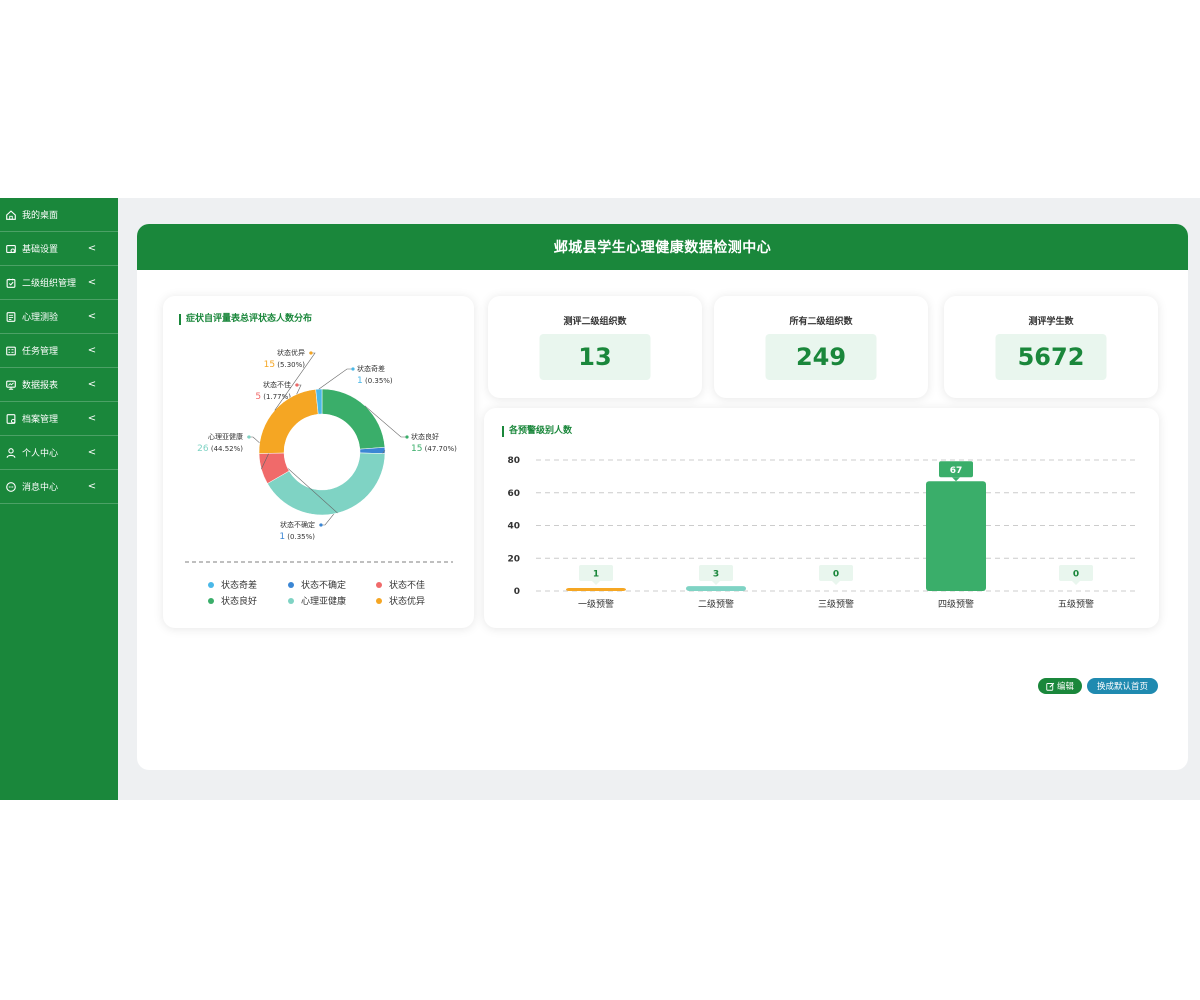  I want to click on legend-label: 状态优异, so click(407, 601).